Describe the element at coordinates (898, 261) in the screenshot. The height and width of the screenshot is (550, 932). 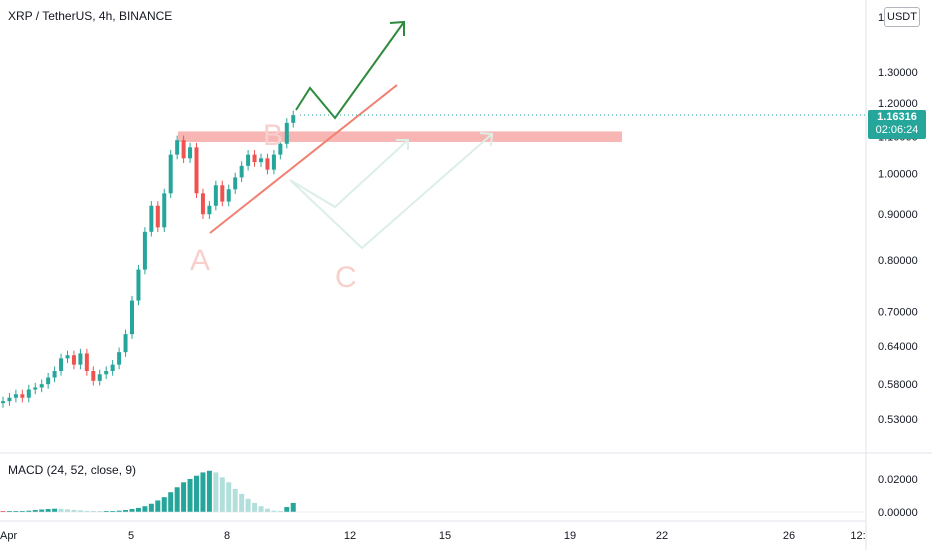
I see `price-tick-label: 0.80000` at that location.